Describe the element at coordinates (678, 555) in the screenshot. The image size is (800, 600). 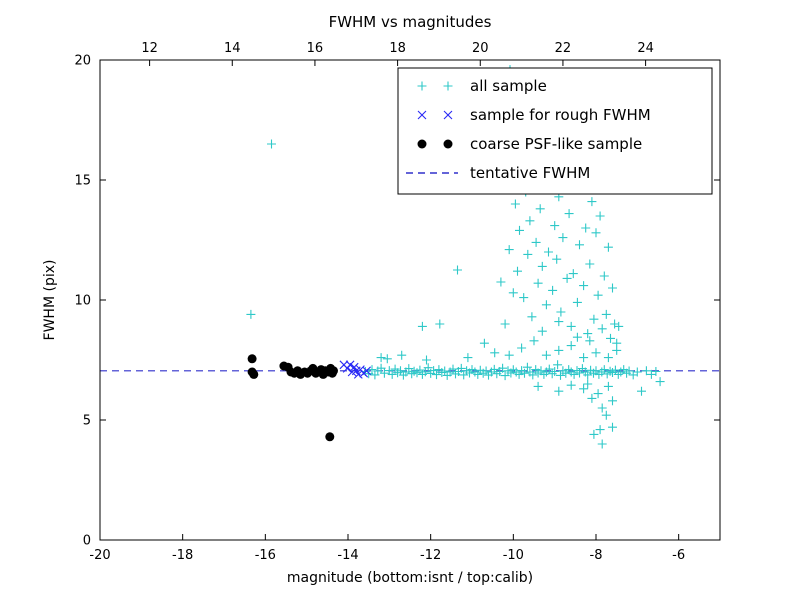
I see `x-tick-label: -6` at that location.